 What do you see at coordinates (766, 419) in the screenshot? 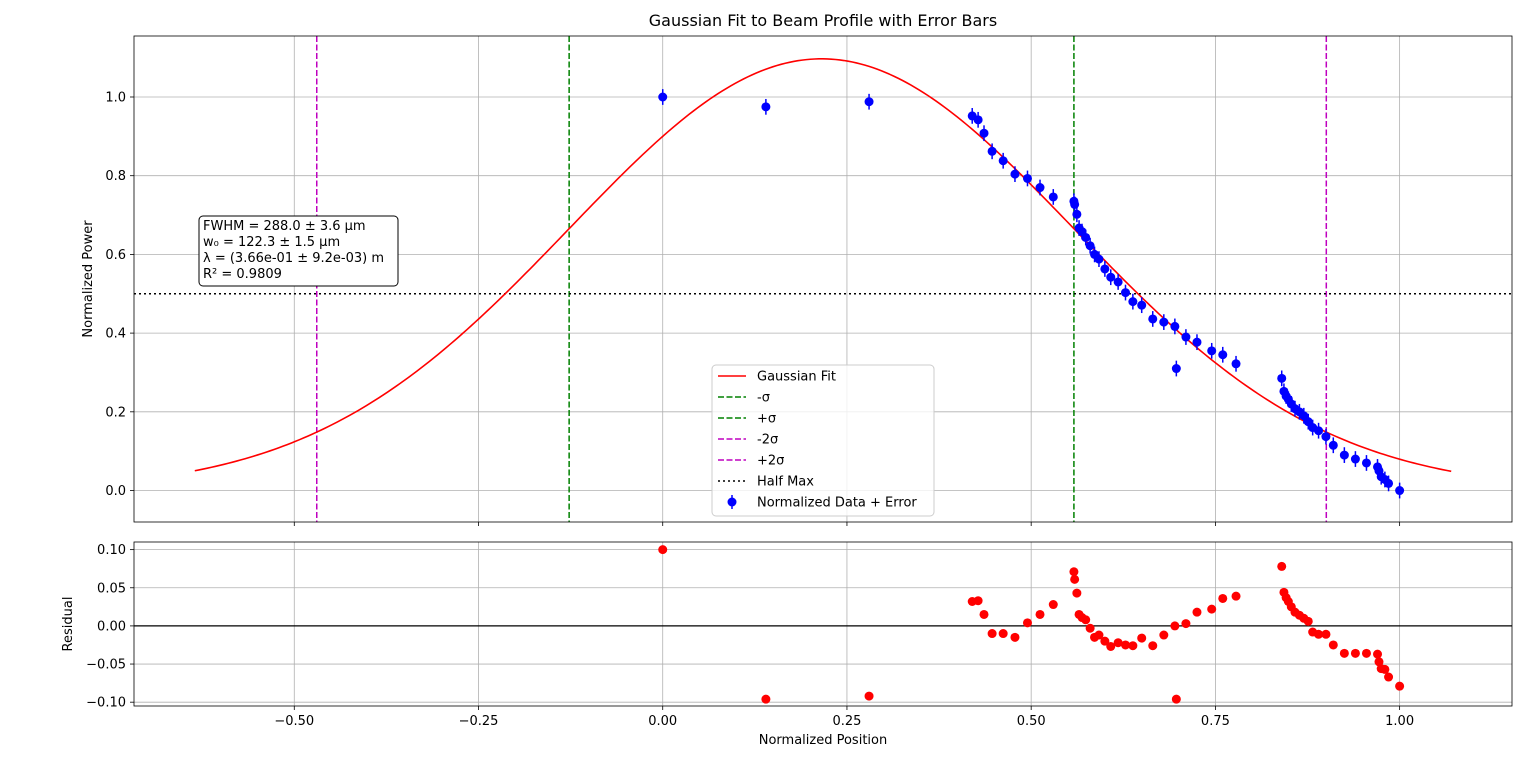
I see `legend-label: +σ` at bounding box center [766, 419].